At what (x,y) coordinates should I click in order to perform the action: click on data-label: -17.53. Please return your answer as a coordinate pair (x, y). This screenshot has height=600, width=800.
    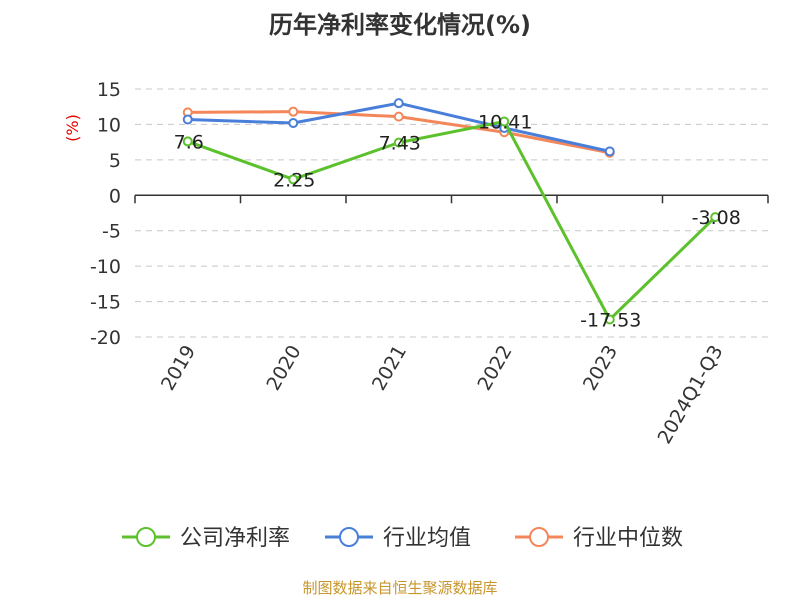
    Looking at the image, I should click on (610, 320).